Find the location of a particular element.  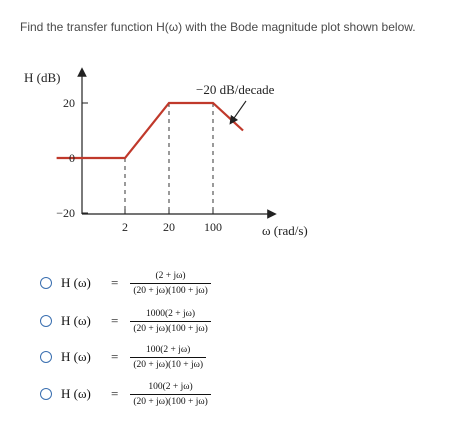

answer-option-4: H (ω) = 100(2 + jω) (20 + jω)(100 + jω) is located at coordinates (160, 394).